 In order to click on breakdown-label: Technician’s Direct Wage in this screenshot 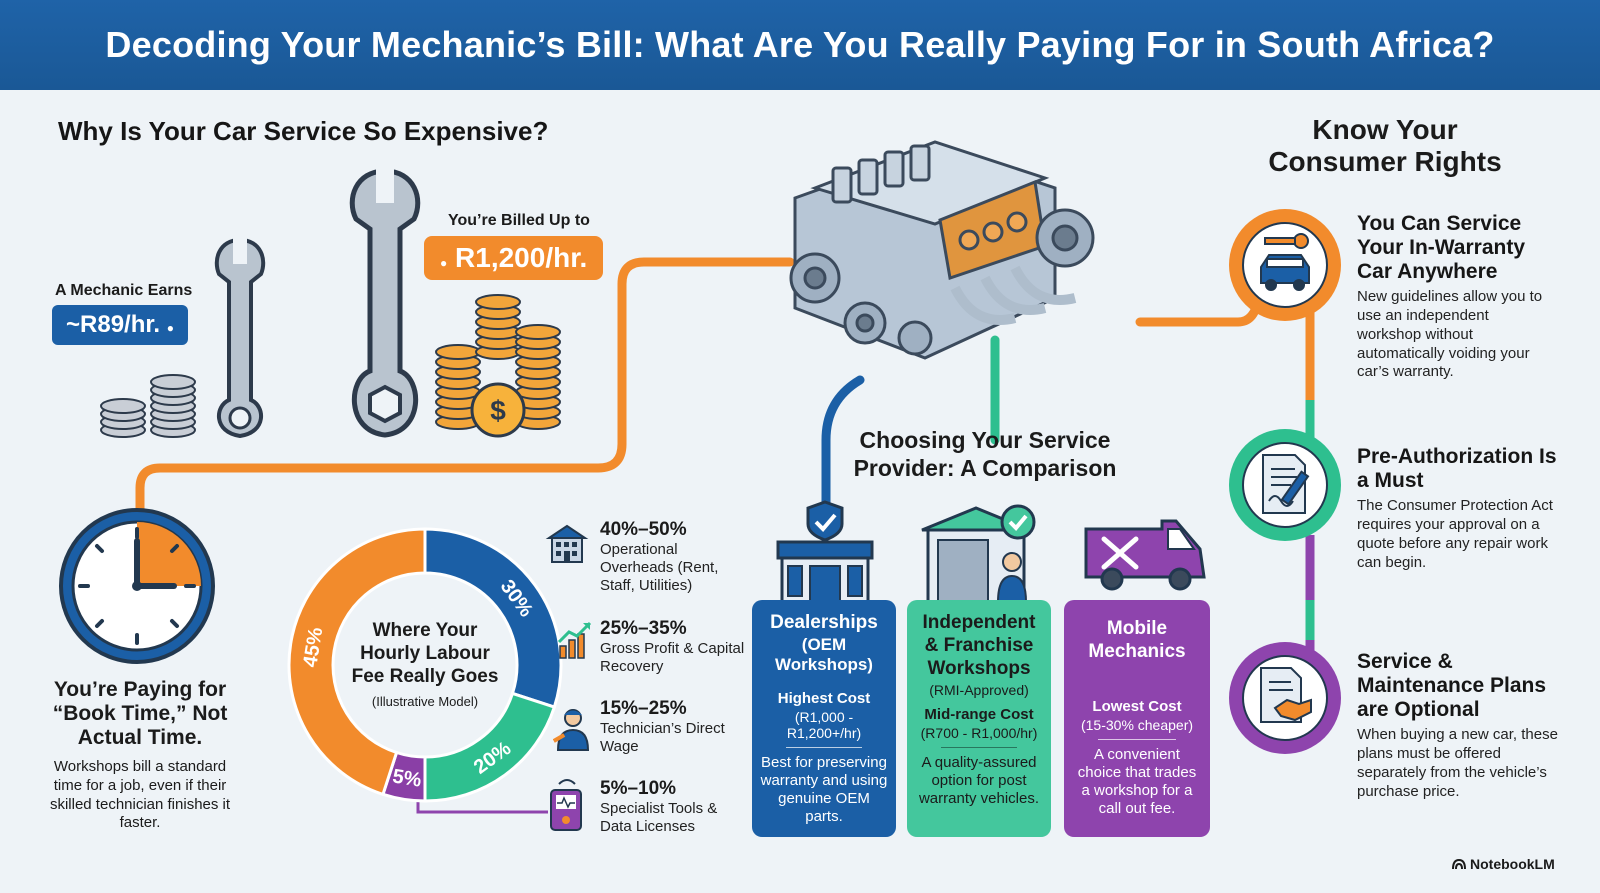, I will do `click(662, 737)`.